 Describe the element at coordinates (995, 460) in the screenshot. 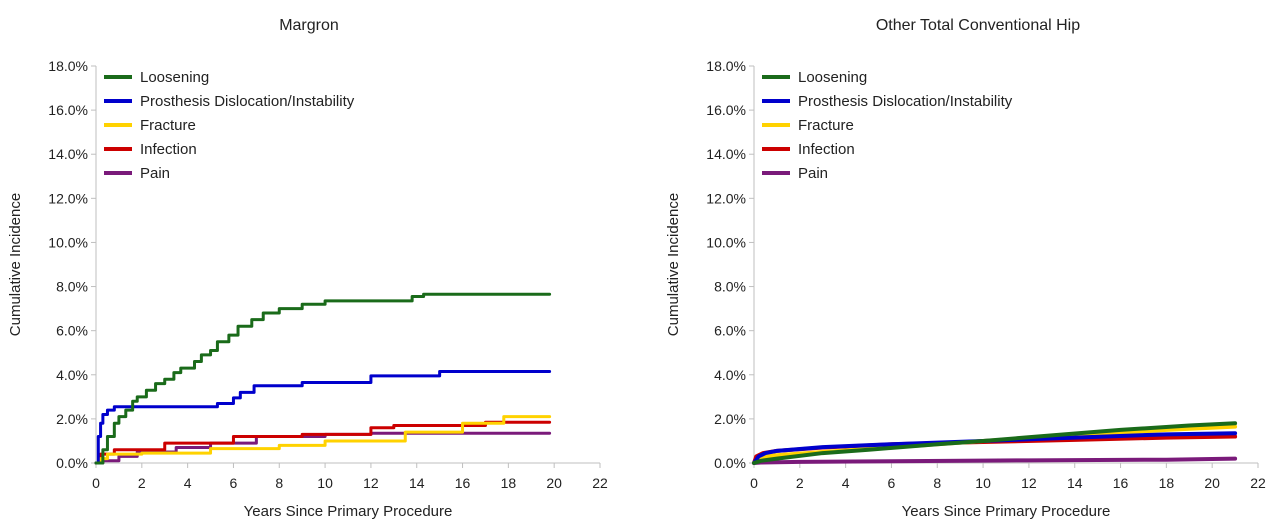

I see `series-line-pain` at that location.